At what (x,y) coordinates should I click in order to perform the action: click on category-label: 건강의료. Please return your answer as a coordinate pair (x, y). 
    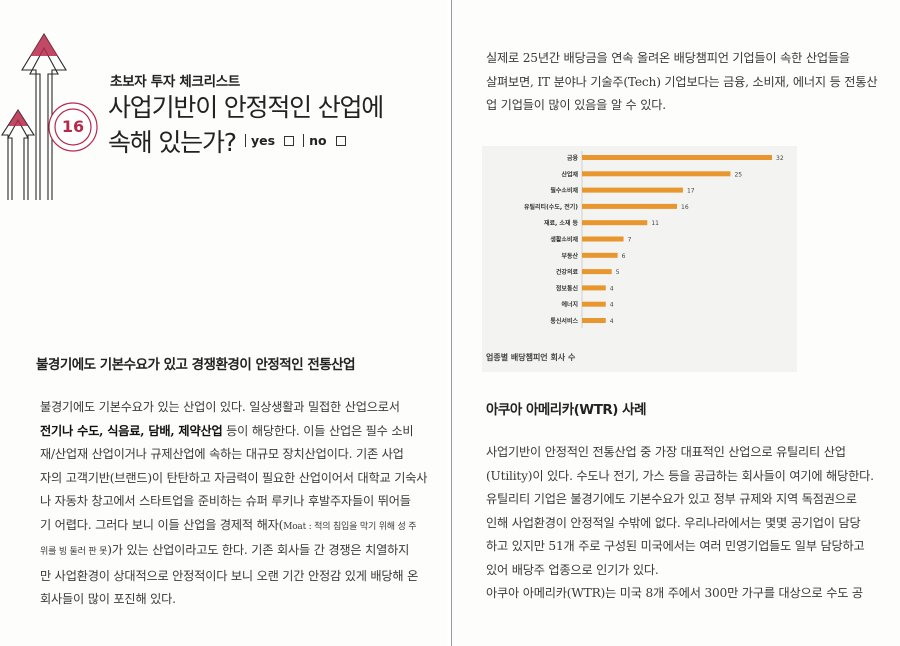
    Looking at the image, I should click on (567, 272).